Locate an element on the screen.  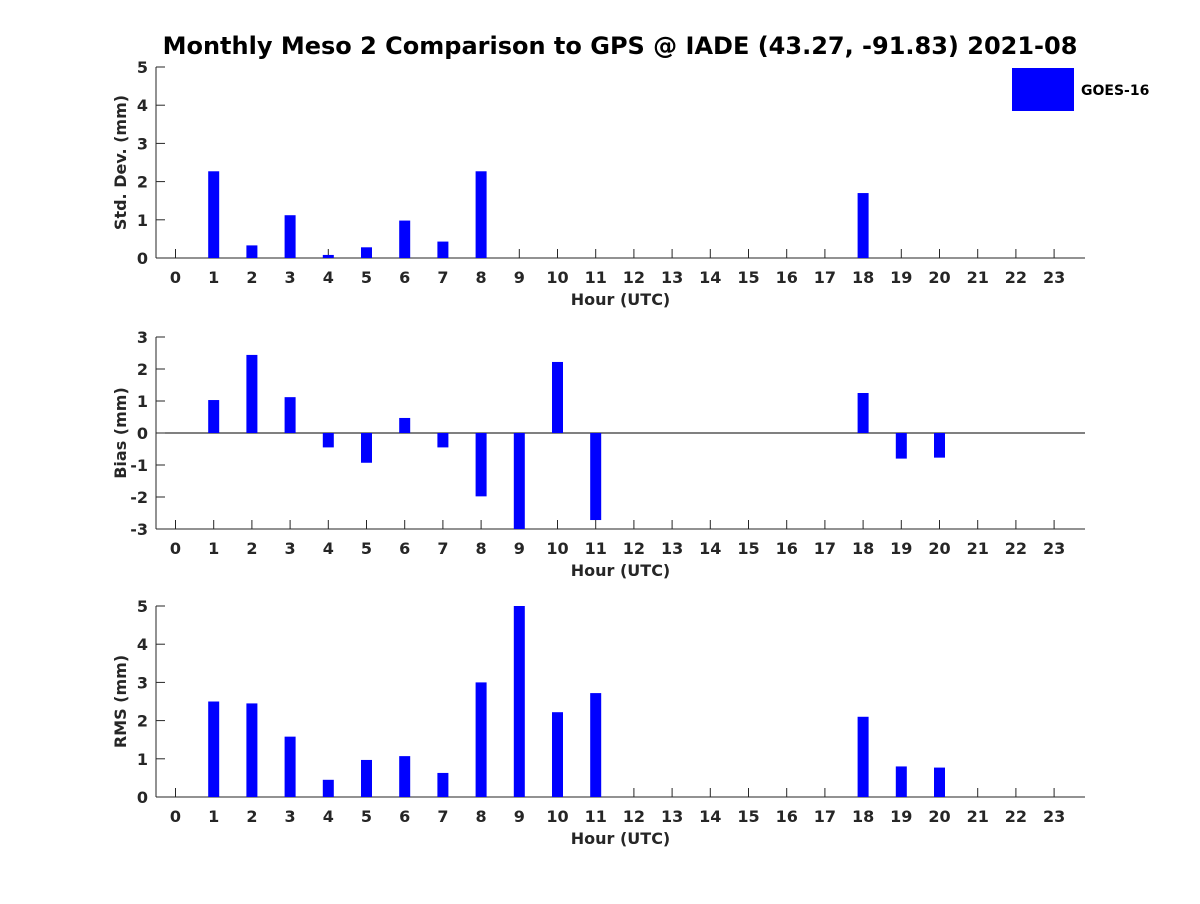
y-axis-label: Bias (mm) is located at coordinates (120, 433).